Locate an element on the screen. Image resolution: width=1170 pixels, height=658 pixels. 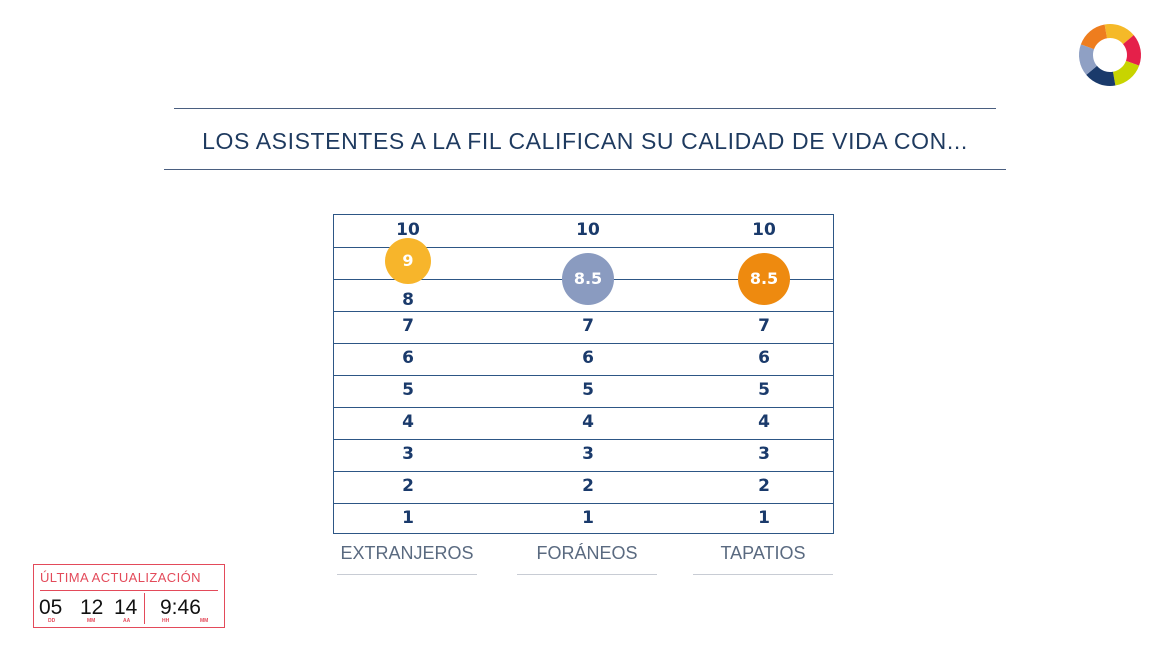
score-bubble-foraneos: 8.5 is located at coordinates (588, 279).